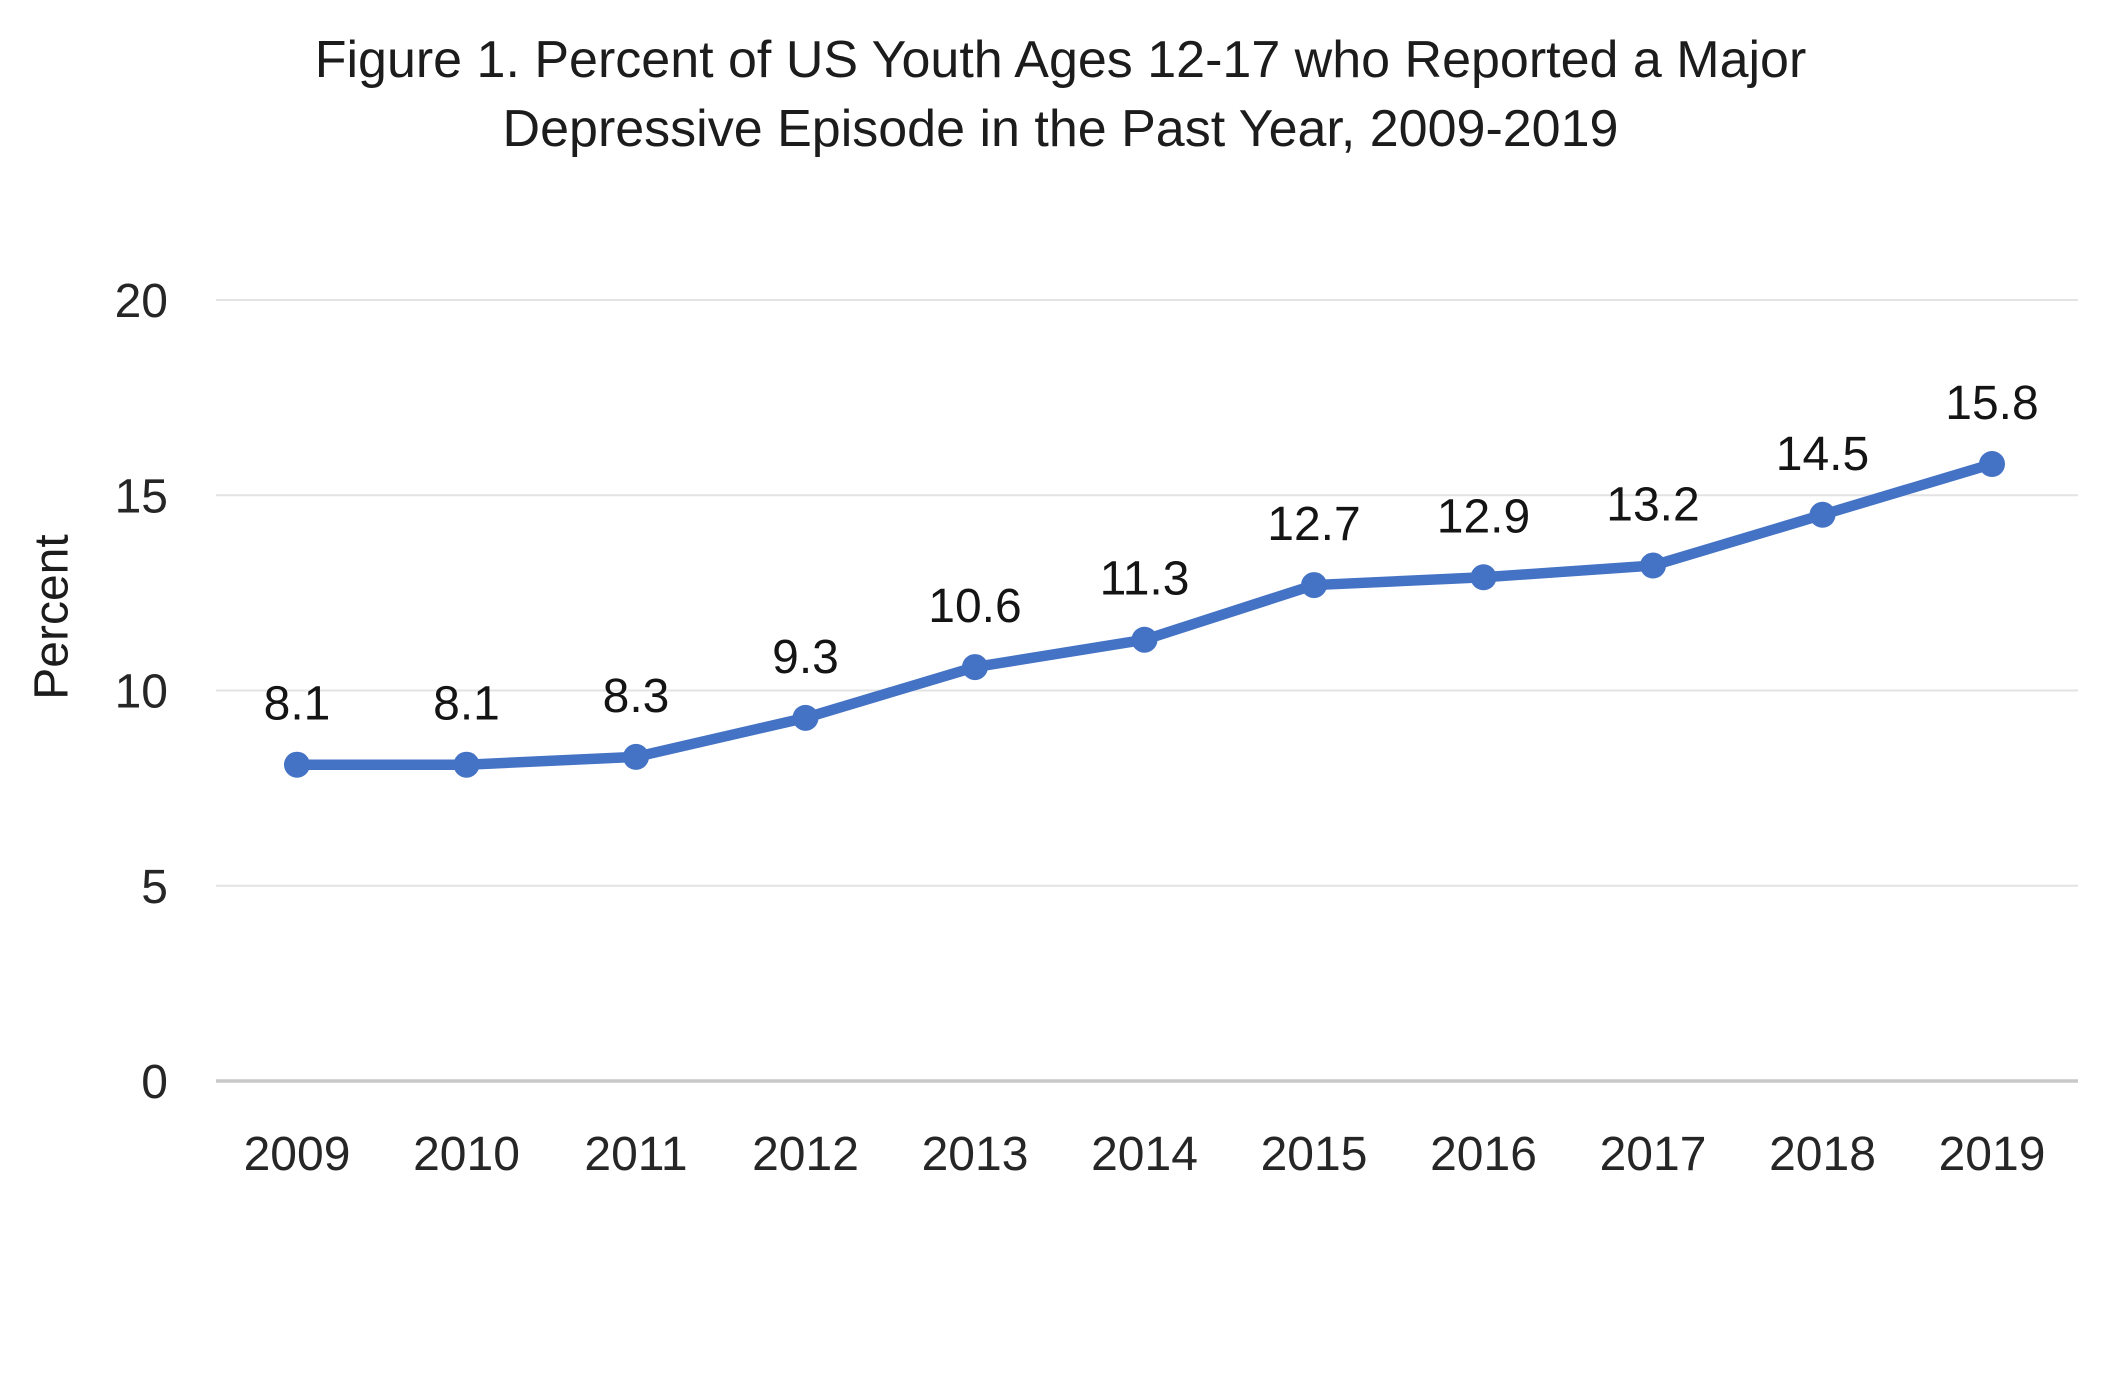 The width and height of the screenshot is (2121, 1378). What do you see at coordinates (805, 1154) in the screenshot?
I see `x-tick-label: 2012` at bounding box center [805, 1154].